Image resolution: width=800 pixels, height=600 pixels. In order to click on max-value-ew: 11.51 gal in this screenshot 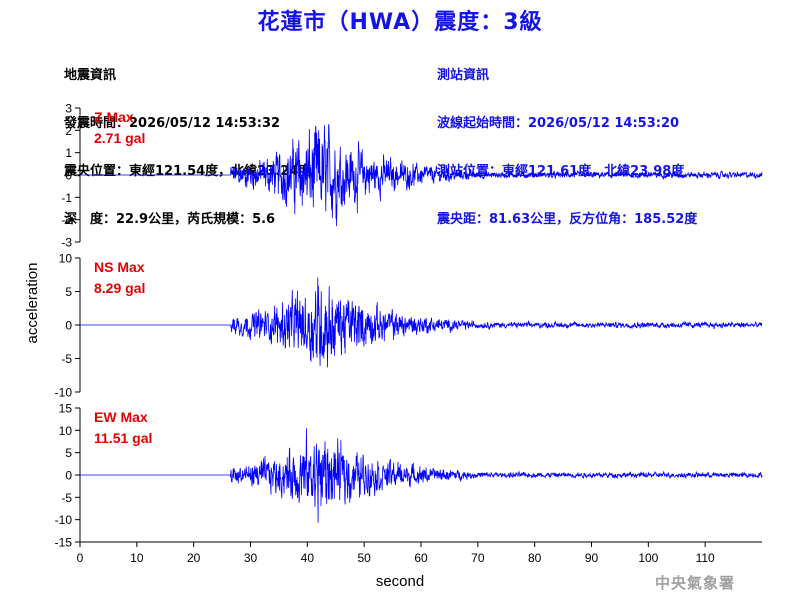, I will do `click(123, 438)`.